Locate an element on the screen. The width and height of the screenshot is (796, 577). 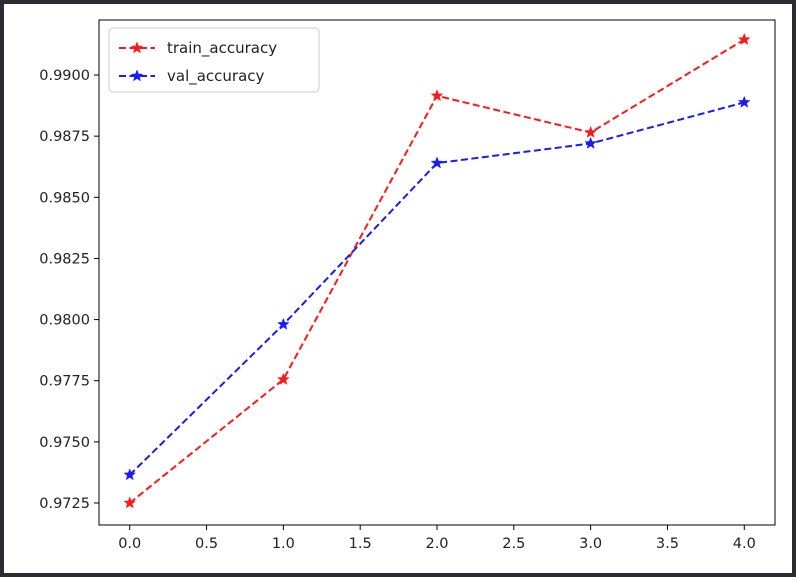
legend: train_accuracy val_accuracy is located at coordinates (214, 60).